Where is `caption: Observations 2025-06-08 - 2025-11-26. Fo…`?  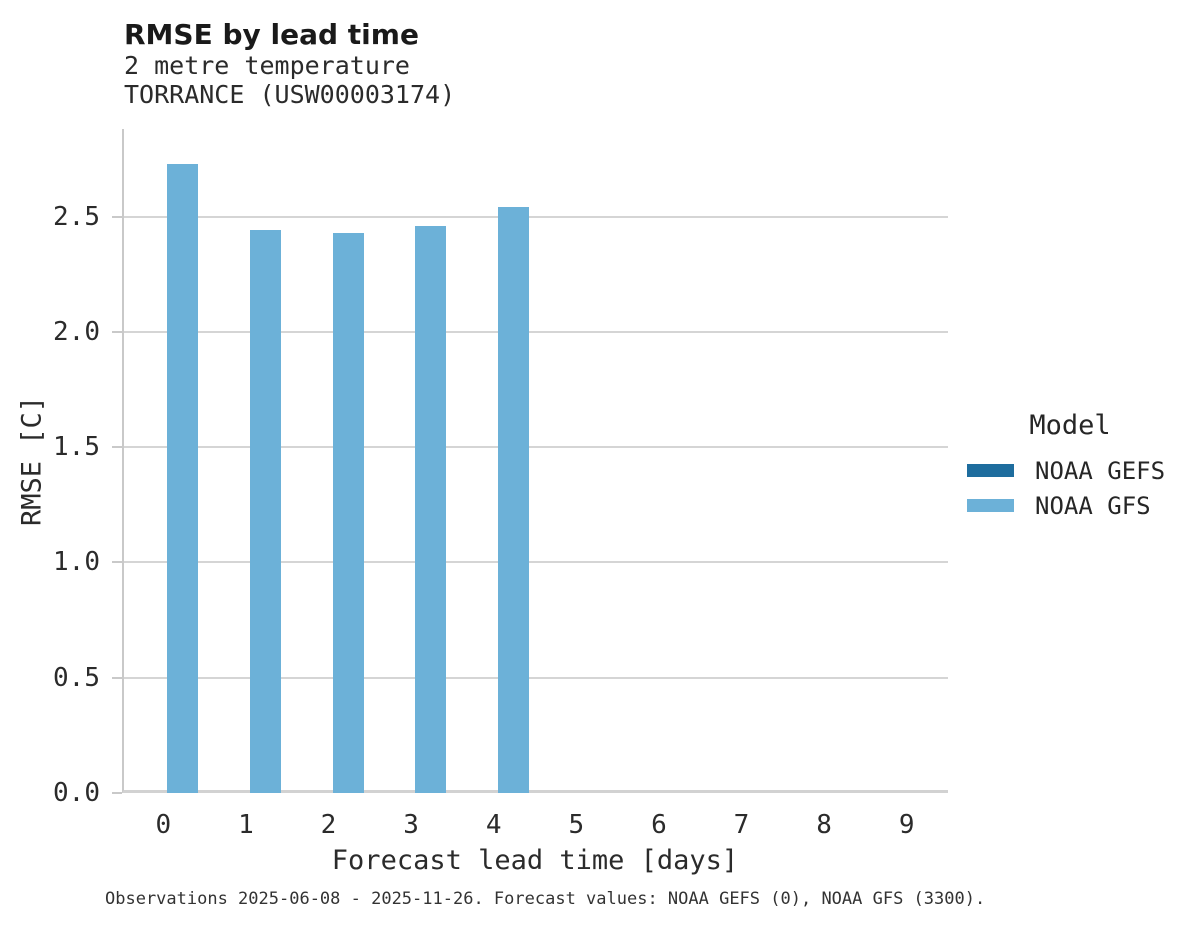 caption: Observations 2025-06-08 - 2025-11-26. Fo… is located at coordinates (545, 899).